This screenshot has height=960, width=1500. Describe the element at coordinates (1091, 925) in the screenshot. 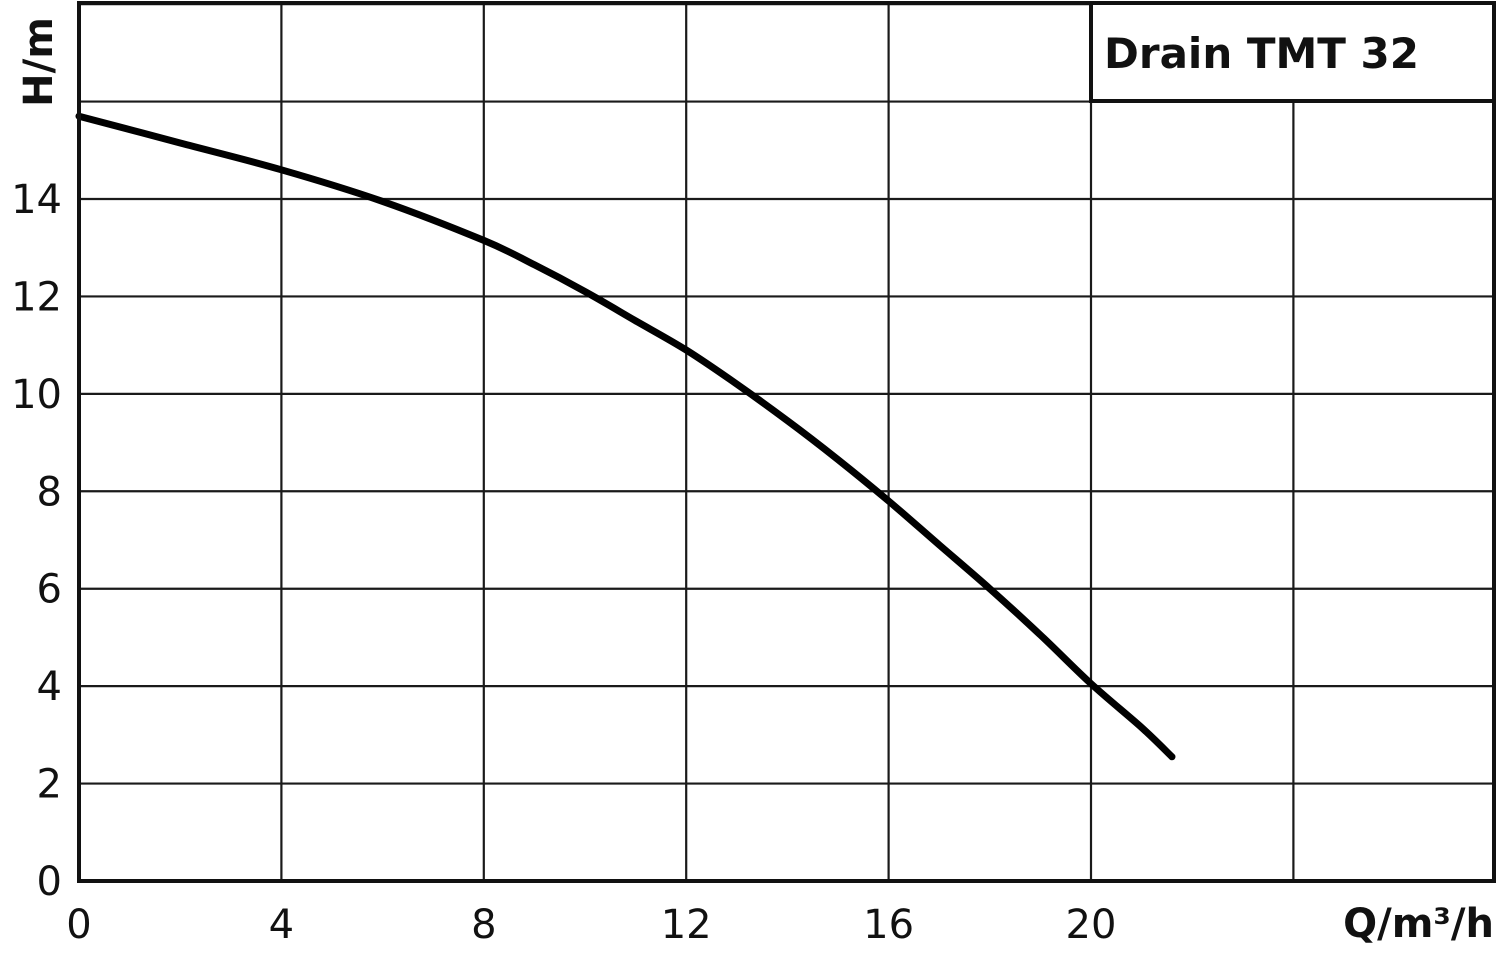

I see `x-tick-label: 20` at that location.